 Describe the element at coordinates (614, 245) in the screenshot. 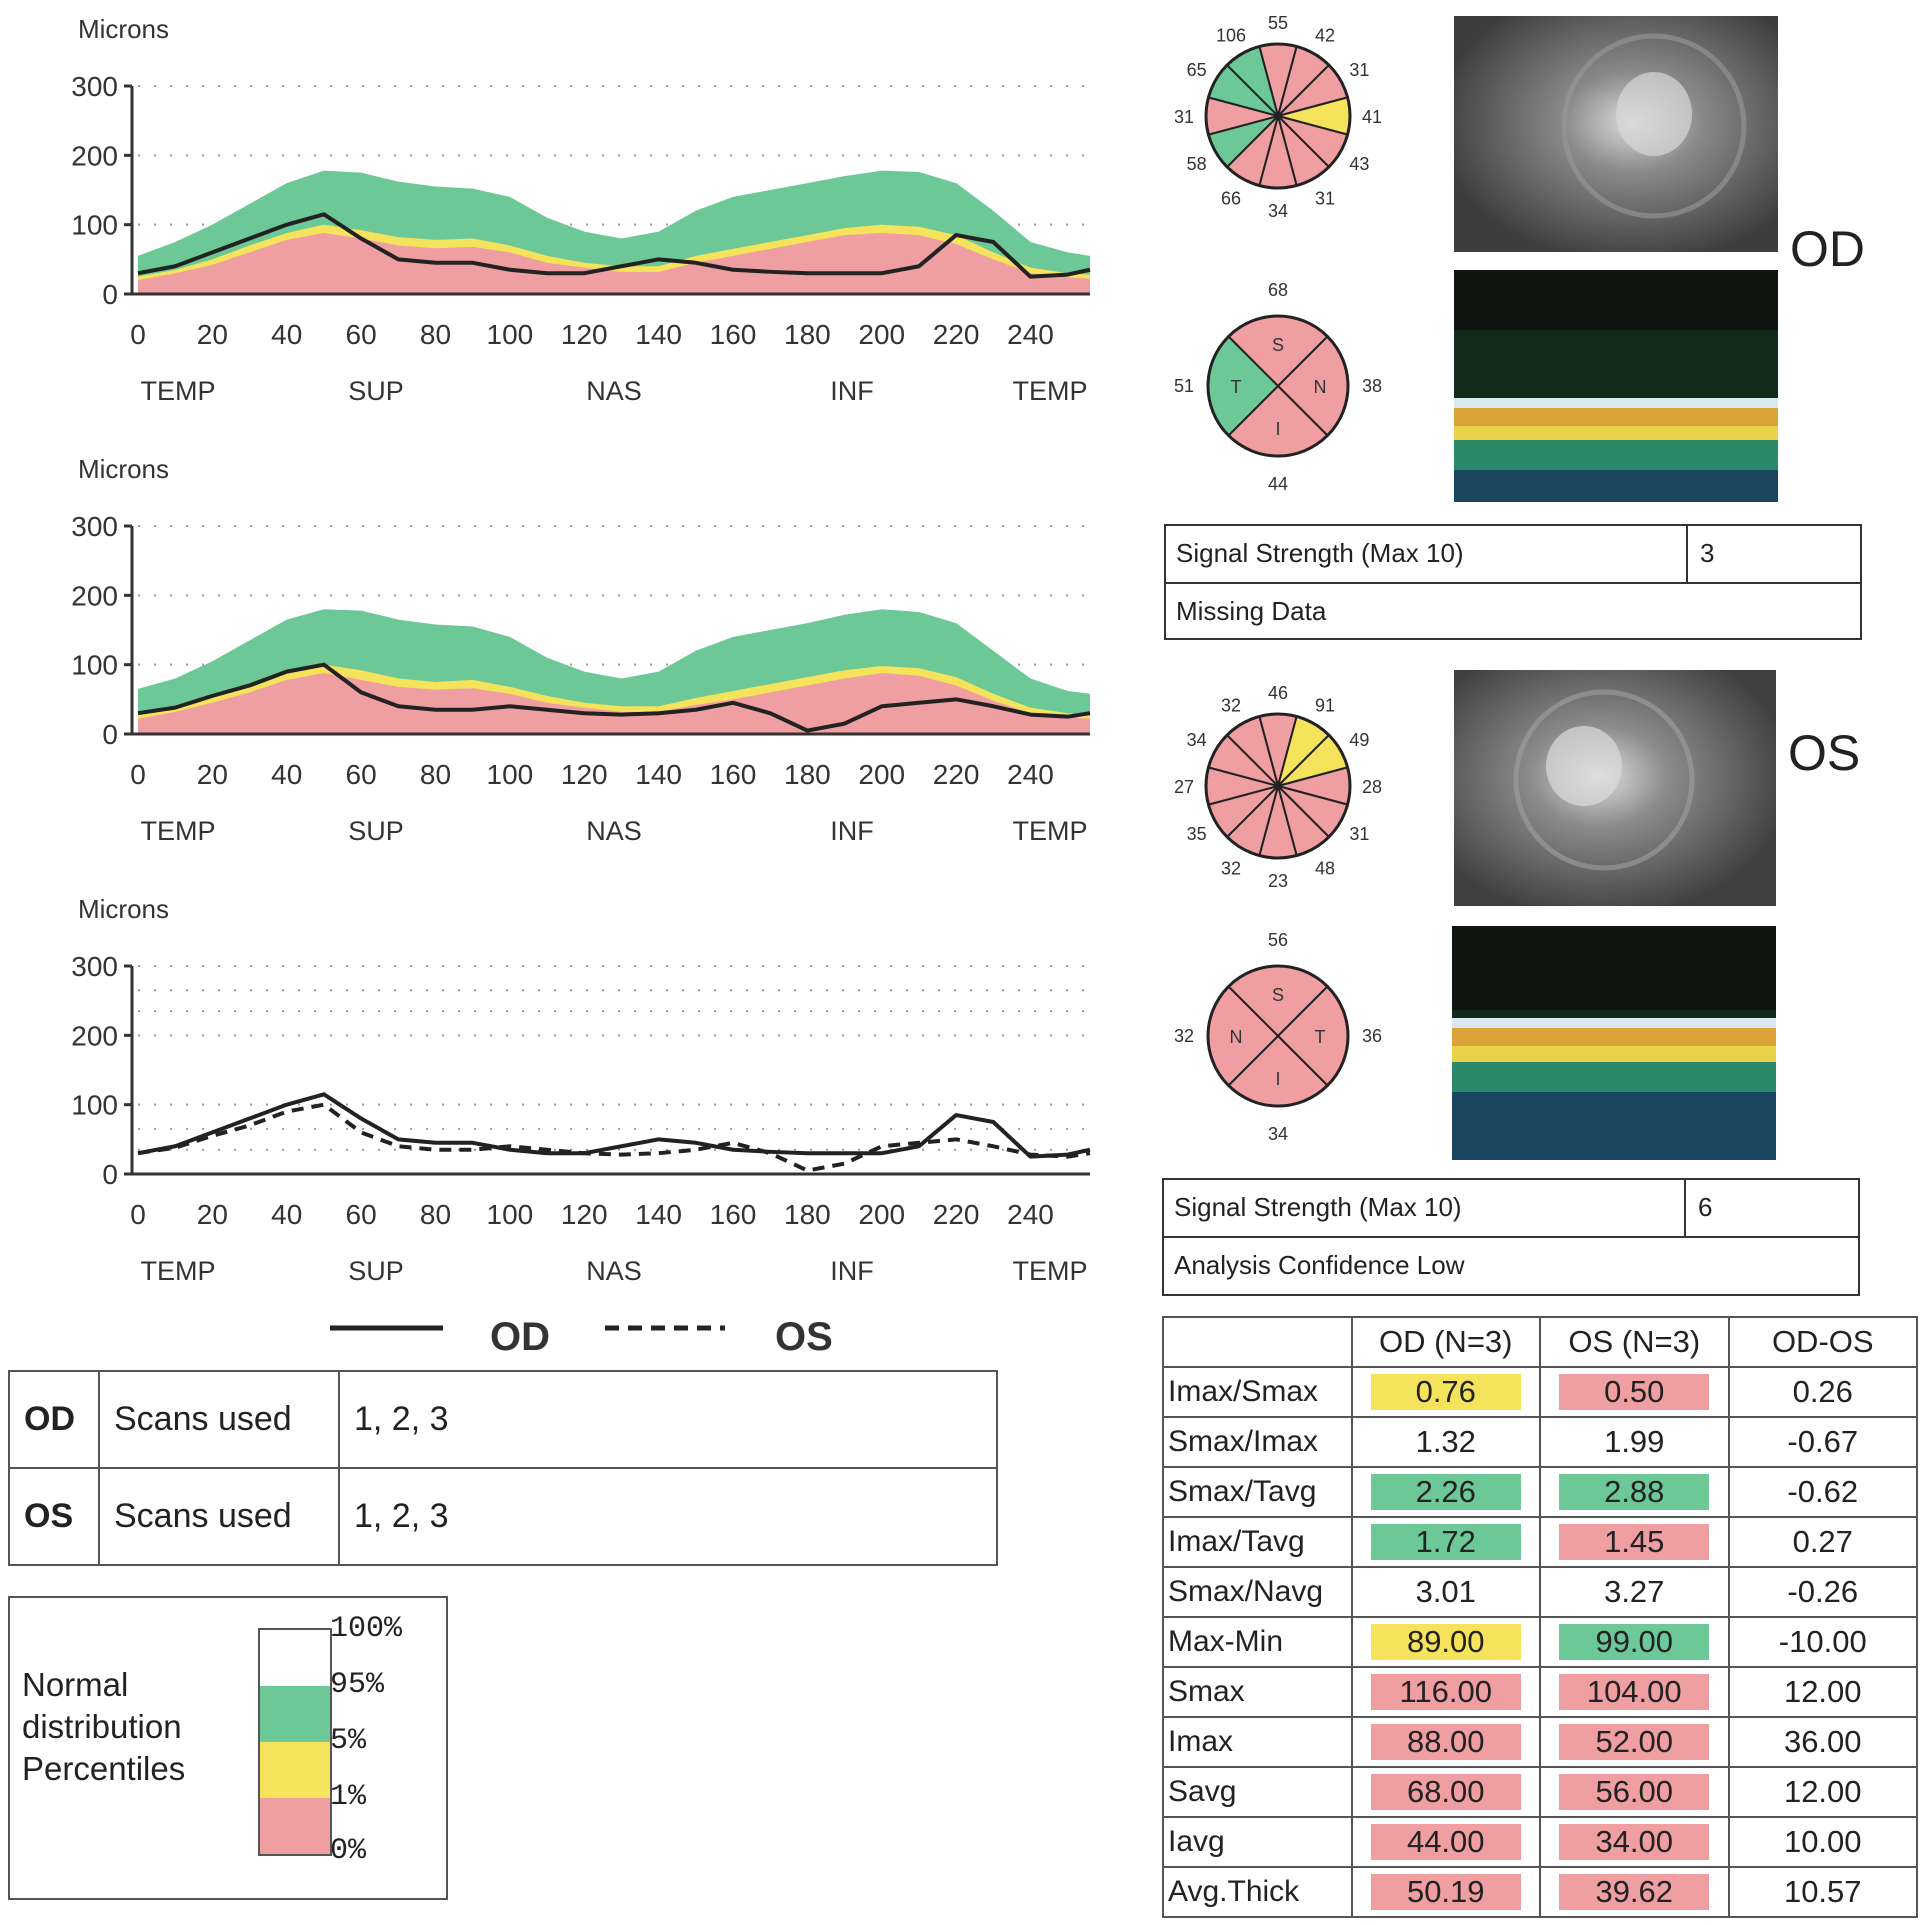

I see `series-line-od` at that location.